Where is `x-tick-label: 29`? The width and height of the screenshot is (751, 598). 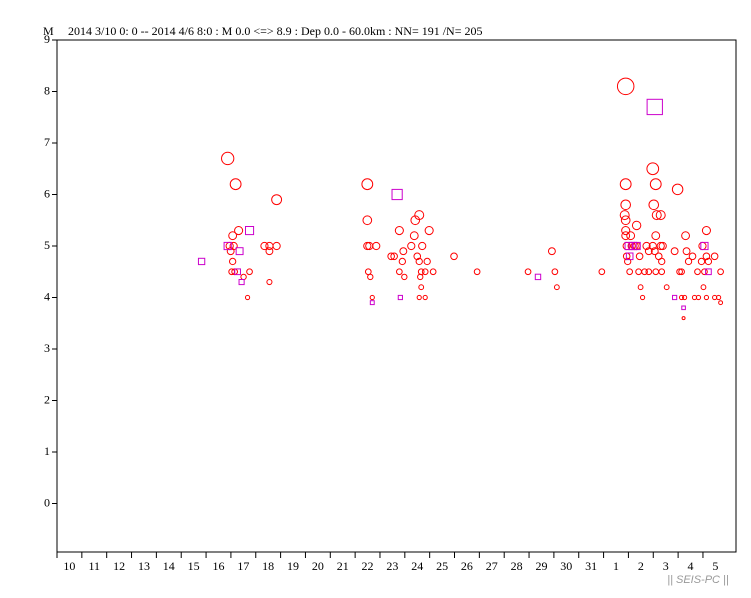 x-tick-label: 29 is located at coordinates (541, 566).